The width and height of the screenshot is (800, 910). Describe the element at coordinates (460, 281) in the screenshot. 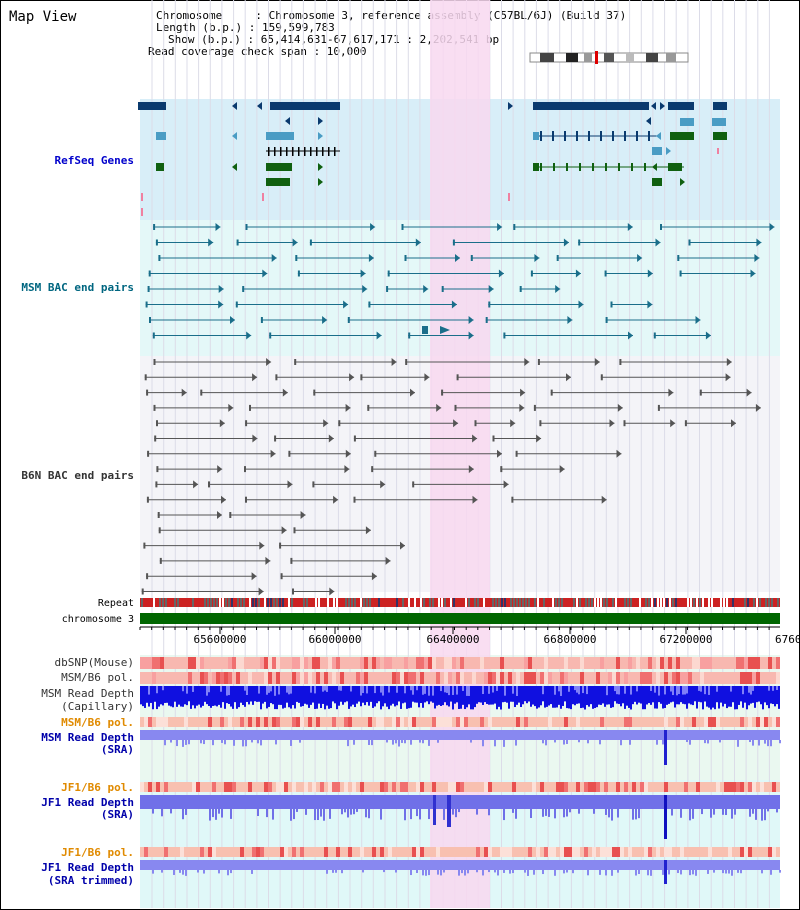

I see `msm-bac-track` at that location.